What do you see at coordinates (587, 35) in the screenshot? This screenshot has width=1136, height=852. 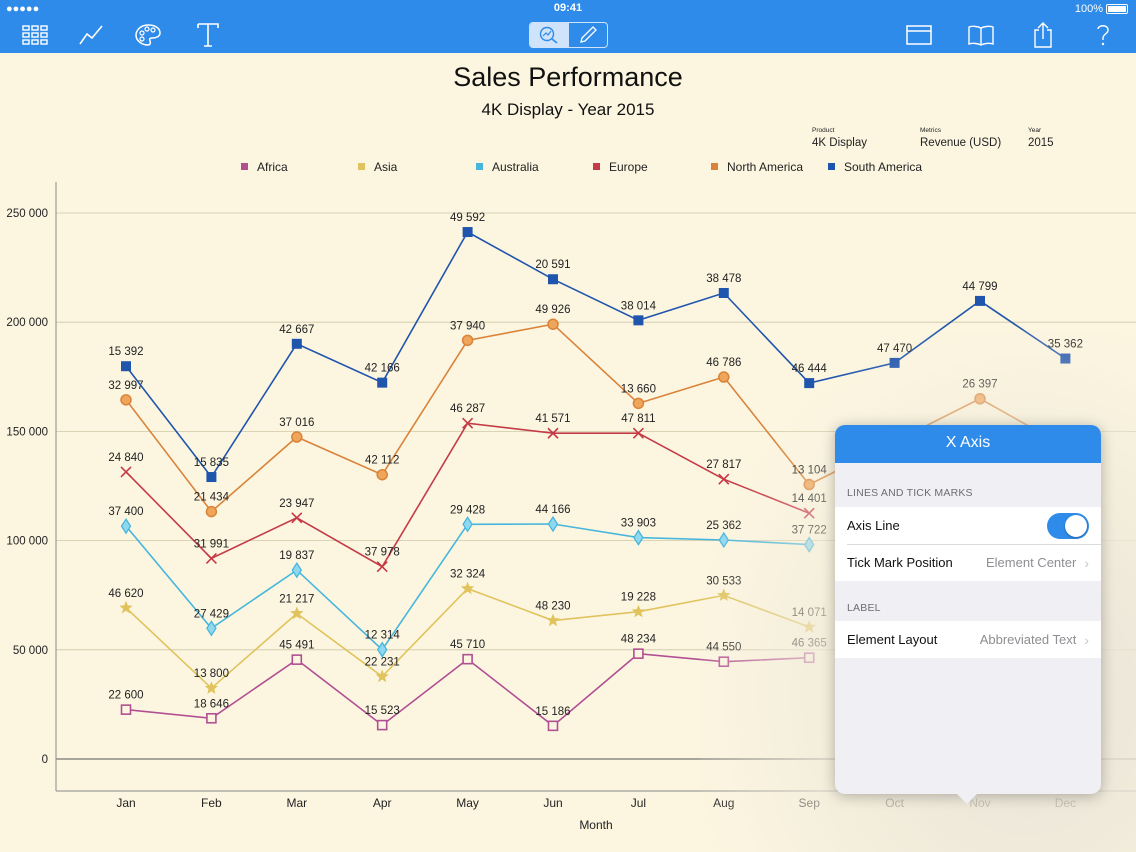 I see `pen-icon` at bounding box center [587, 35].